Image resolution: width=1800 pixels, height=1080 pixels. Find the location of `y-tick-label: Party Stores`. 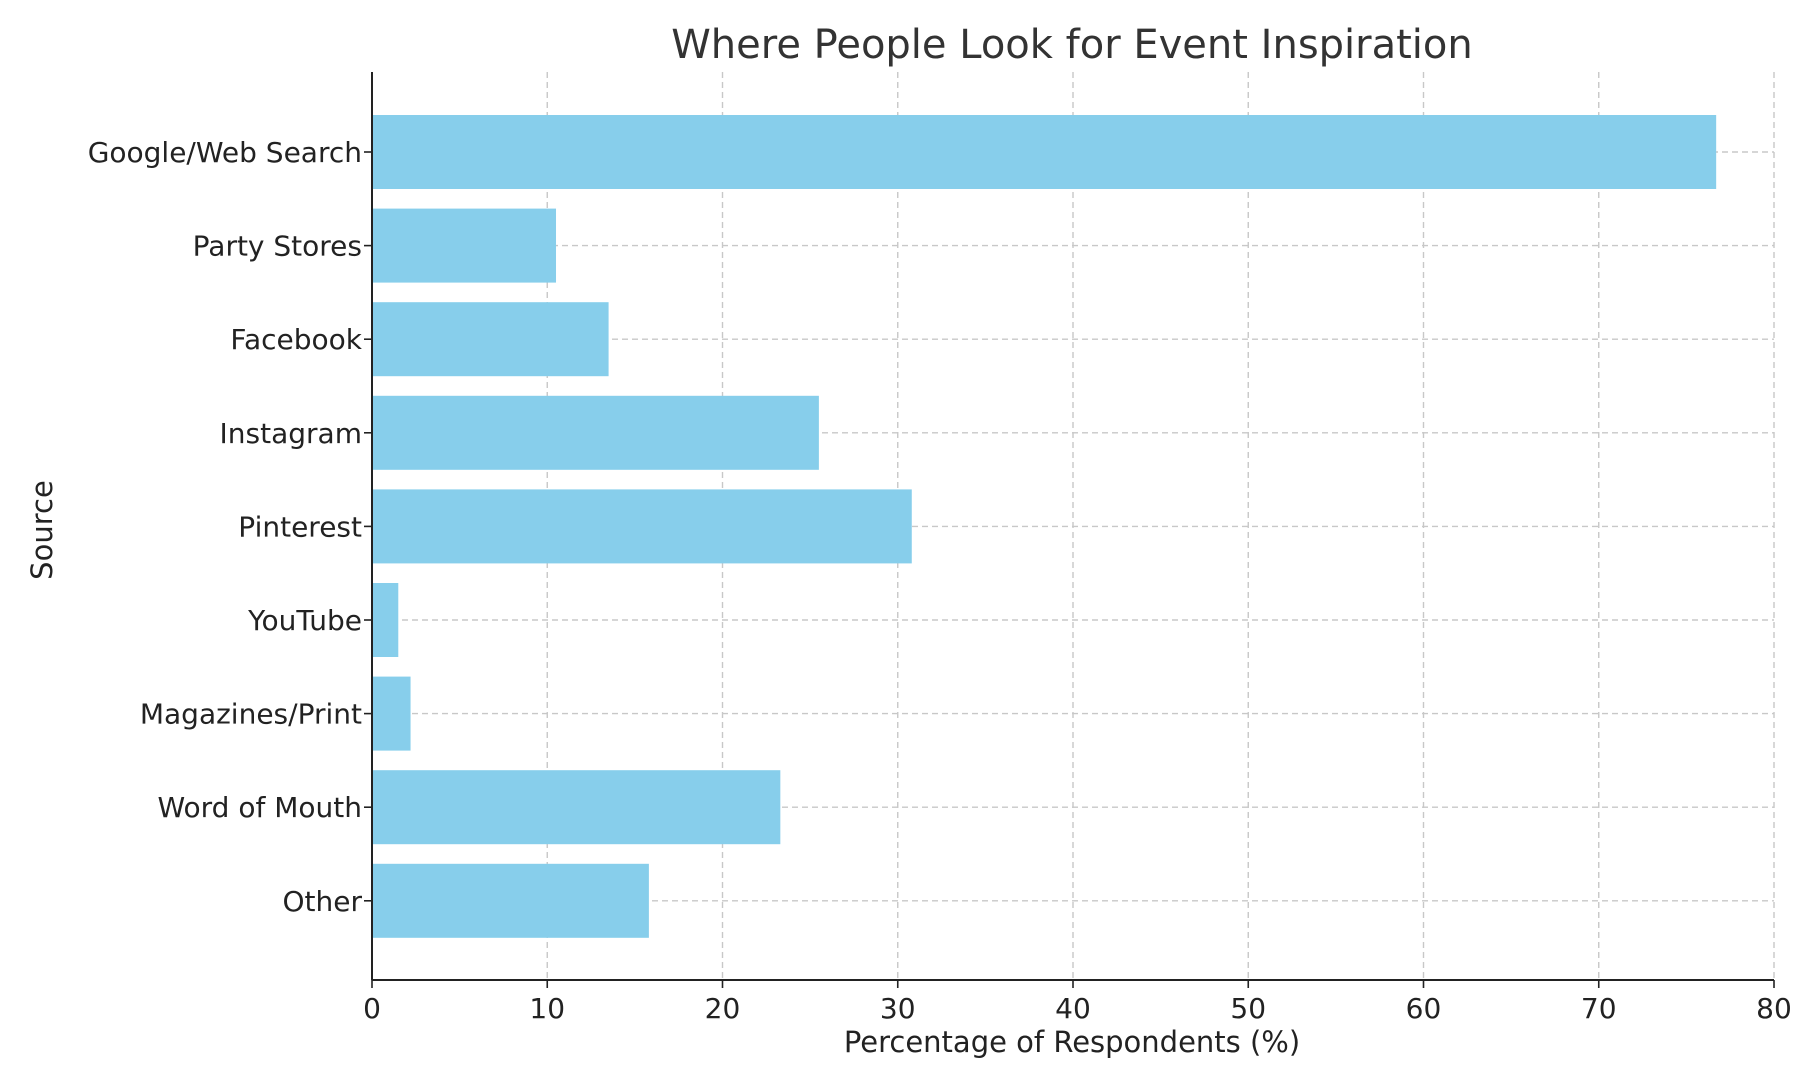

y-tick-label: Party Stores is located at coordinates (277, 246).